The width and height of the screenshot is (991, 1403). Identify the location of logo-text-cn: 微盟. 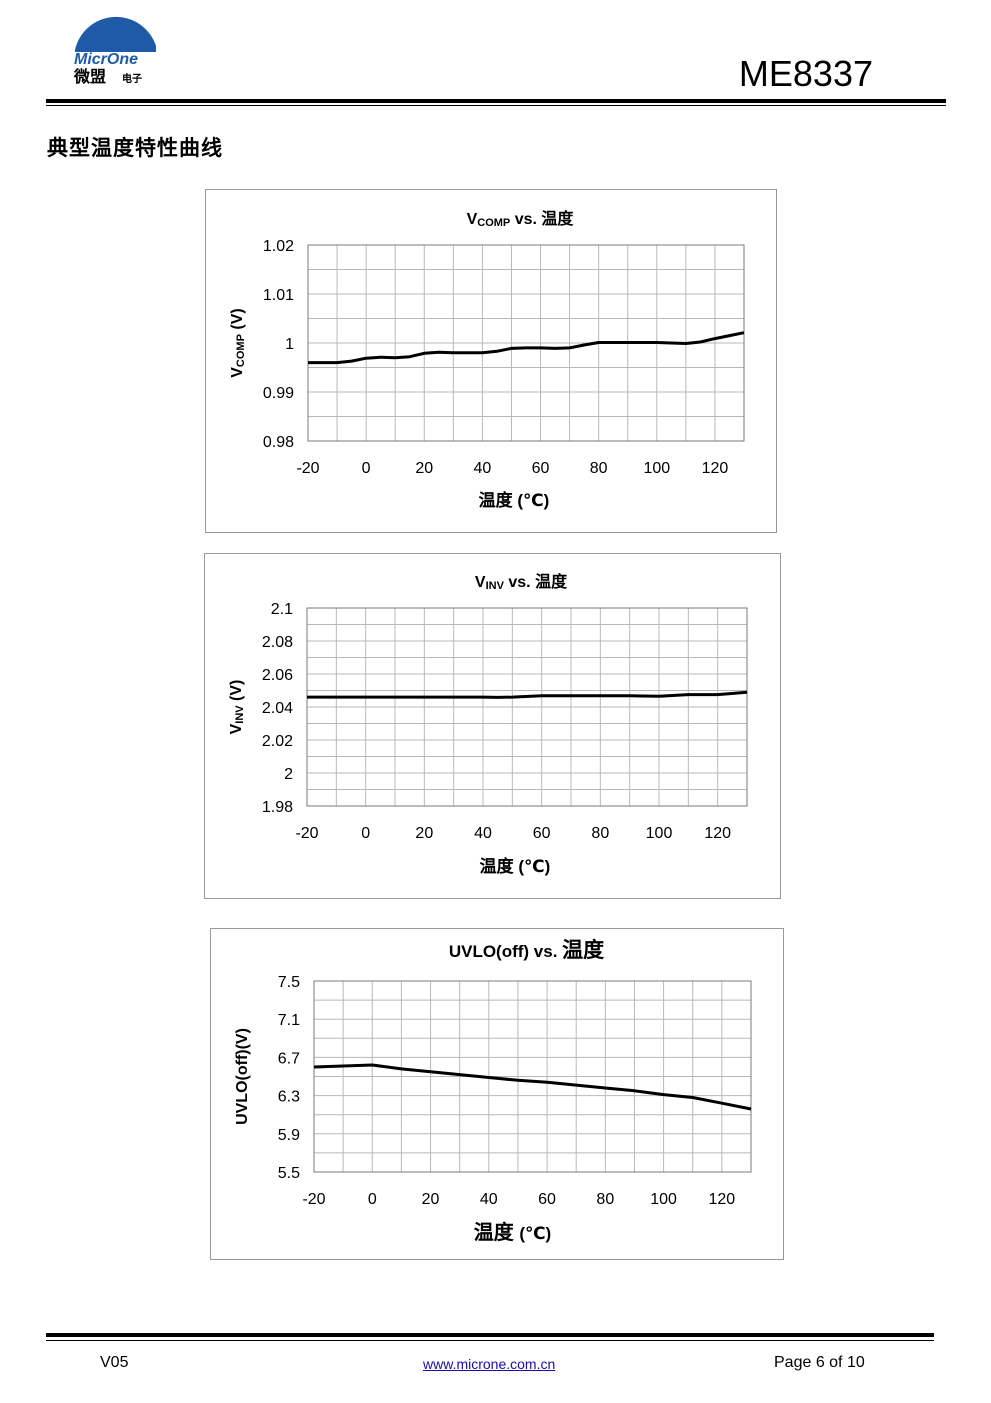
(89, 76).